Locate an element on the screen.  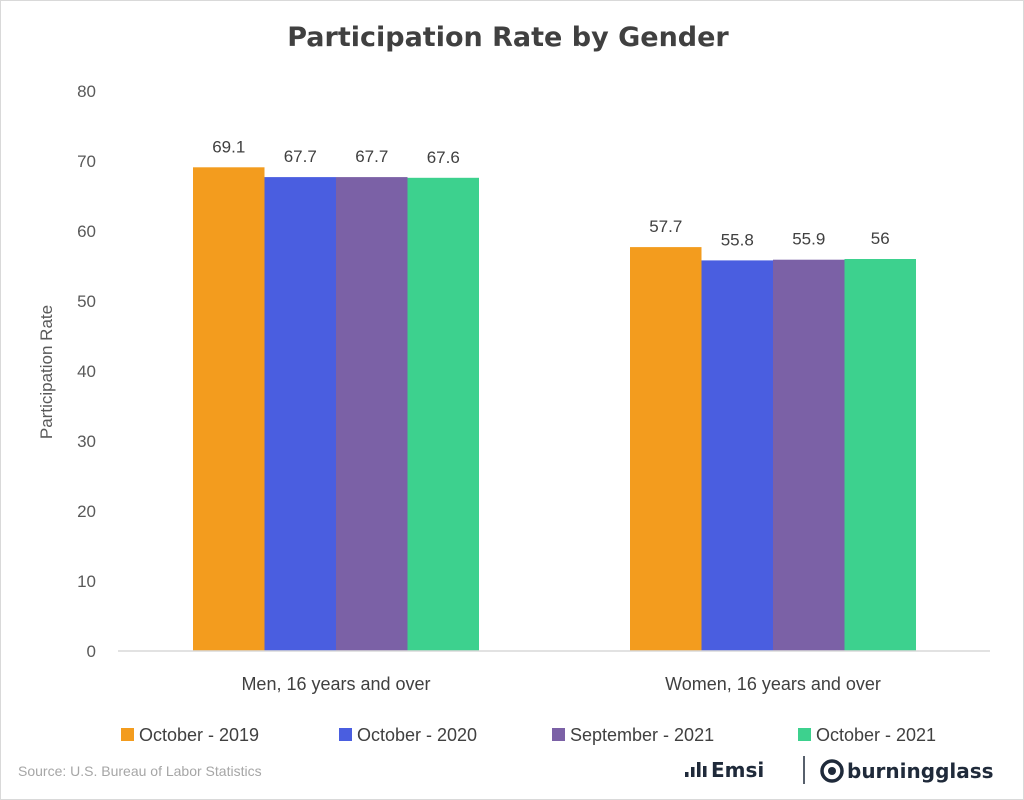
data-labels: 69.1 67.7 67.7 67.6 57.7 55.8 55.9 56 is located at coordinates (551, 193).